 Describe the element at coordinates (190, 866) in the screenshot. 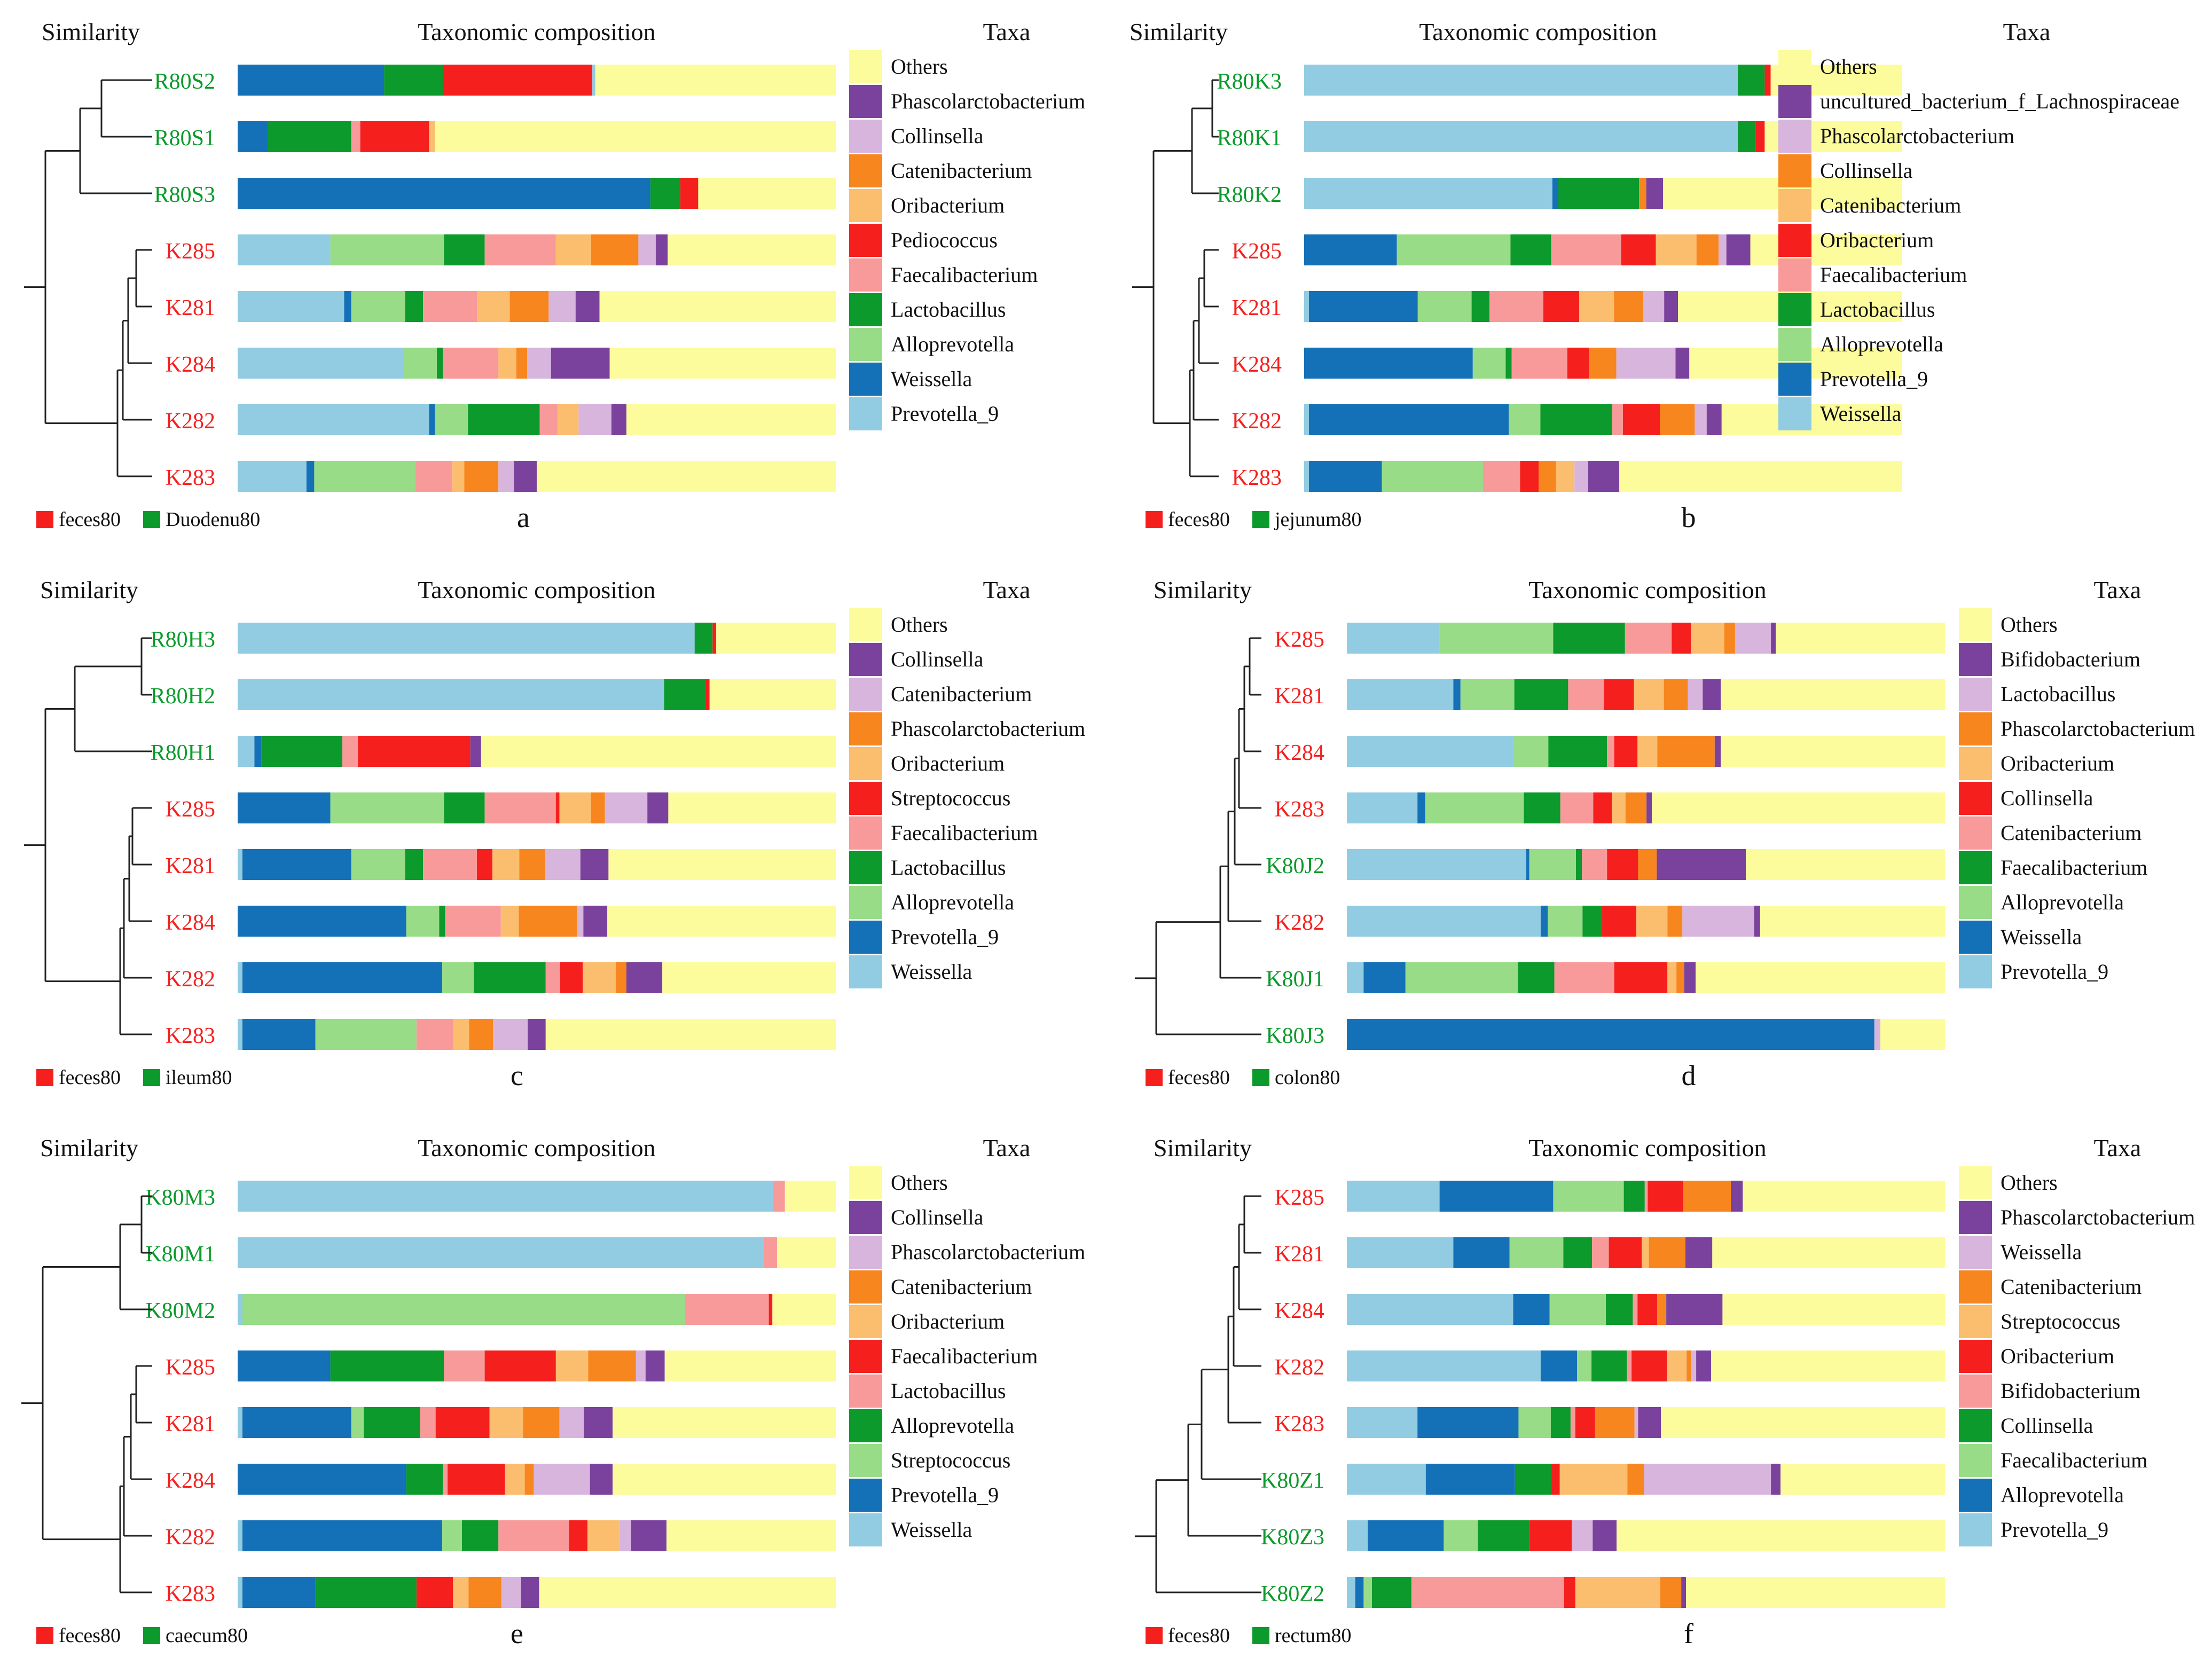

I see `sample-label: K281` at that location.